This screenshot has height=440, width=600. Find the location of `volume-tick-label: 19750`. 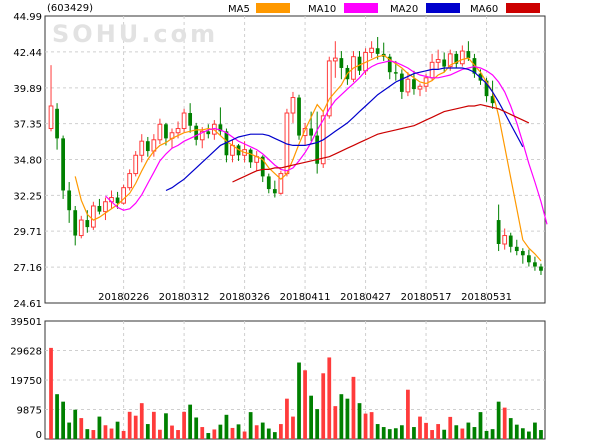

volume-tick-label: 19750 is located at coordinates (26, 381).